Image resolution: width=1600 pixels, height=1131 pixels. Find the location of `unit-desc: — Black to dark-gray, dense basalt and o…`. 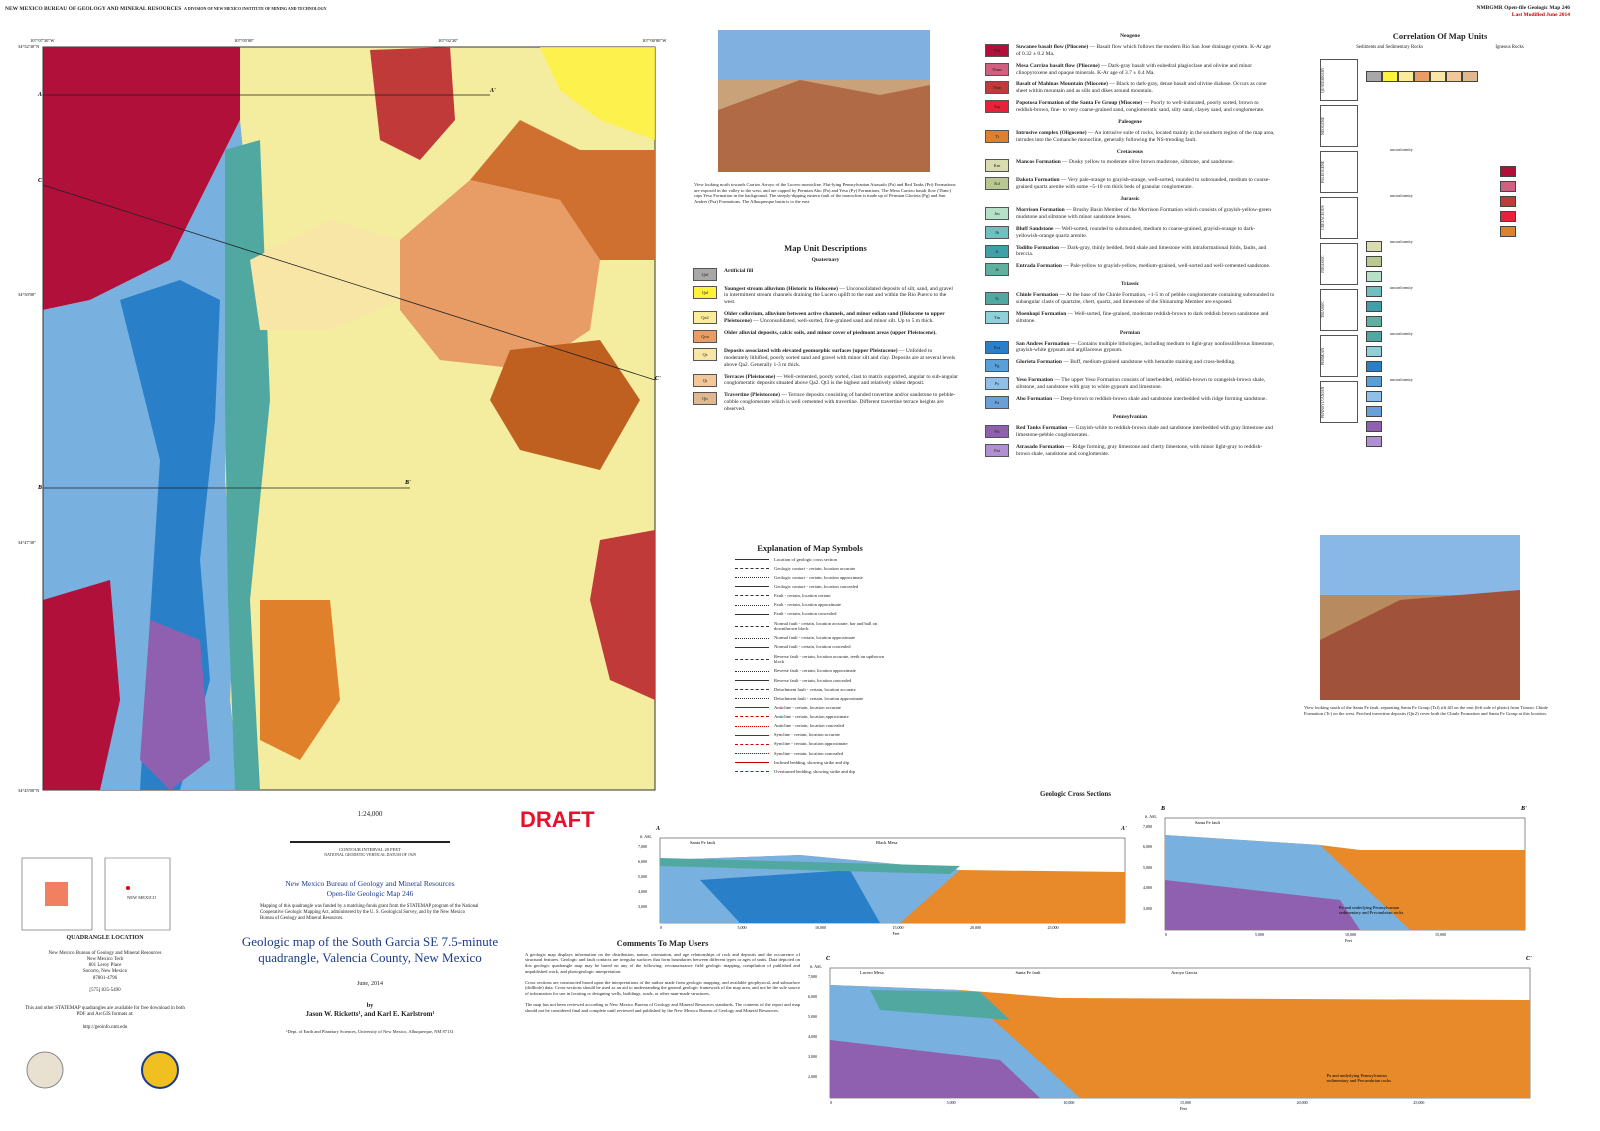

unit-desc: — Black to dark-gray, dense basalt and o… is located at coordinates (1141, 88).